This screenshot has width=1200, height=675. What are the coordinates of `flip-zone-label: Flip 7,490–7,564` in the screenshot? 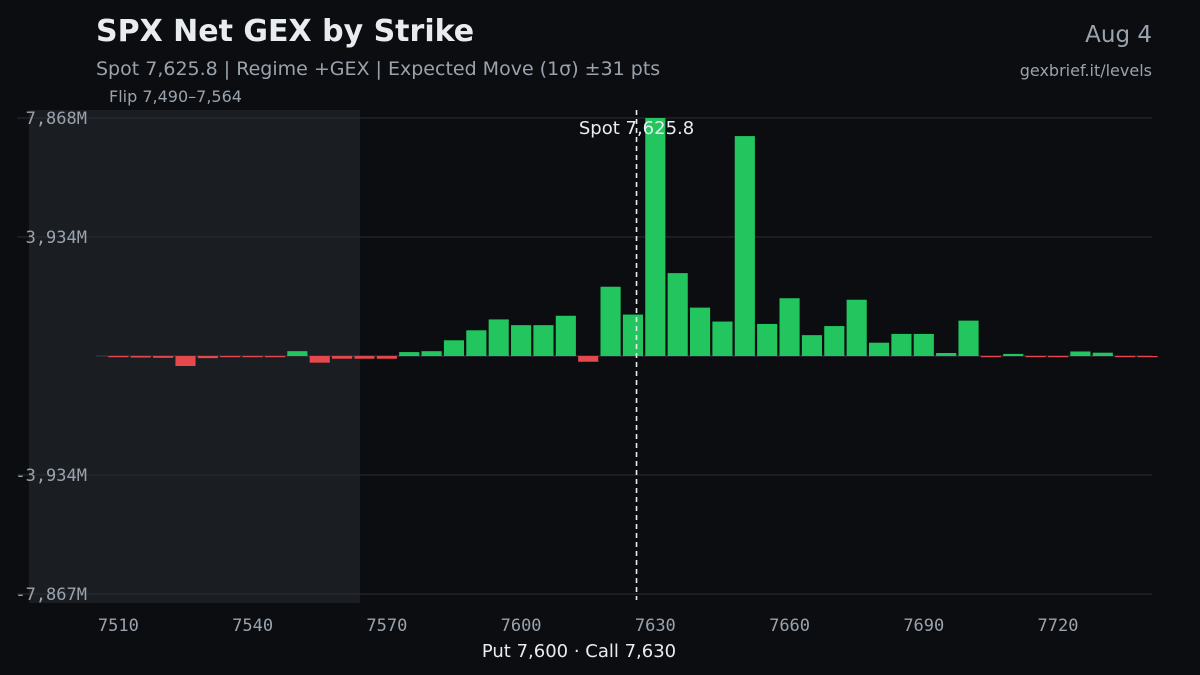 It's located at (175, 96).